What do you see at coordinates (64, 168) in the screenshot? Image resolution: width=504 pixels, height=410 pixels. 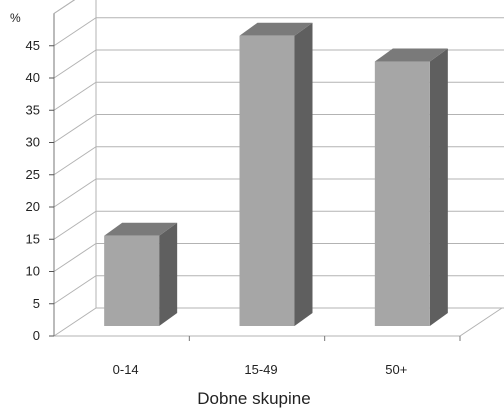 I see `back-wall-edge` at bounding box center [64, 168].